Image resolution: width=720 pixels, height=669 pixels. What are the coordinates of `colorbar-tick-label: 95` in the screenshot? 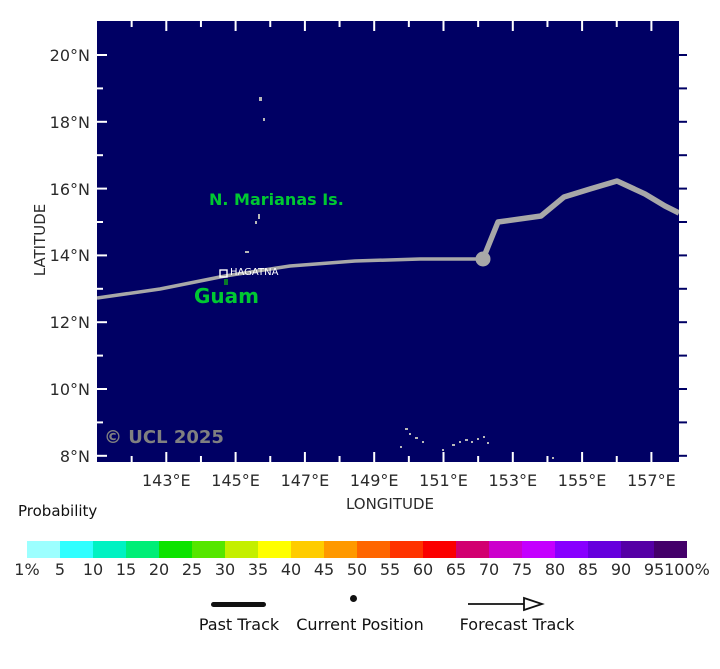 It's located at (654, 569).